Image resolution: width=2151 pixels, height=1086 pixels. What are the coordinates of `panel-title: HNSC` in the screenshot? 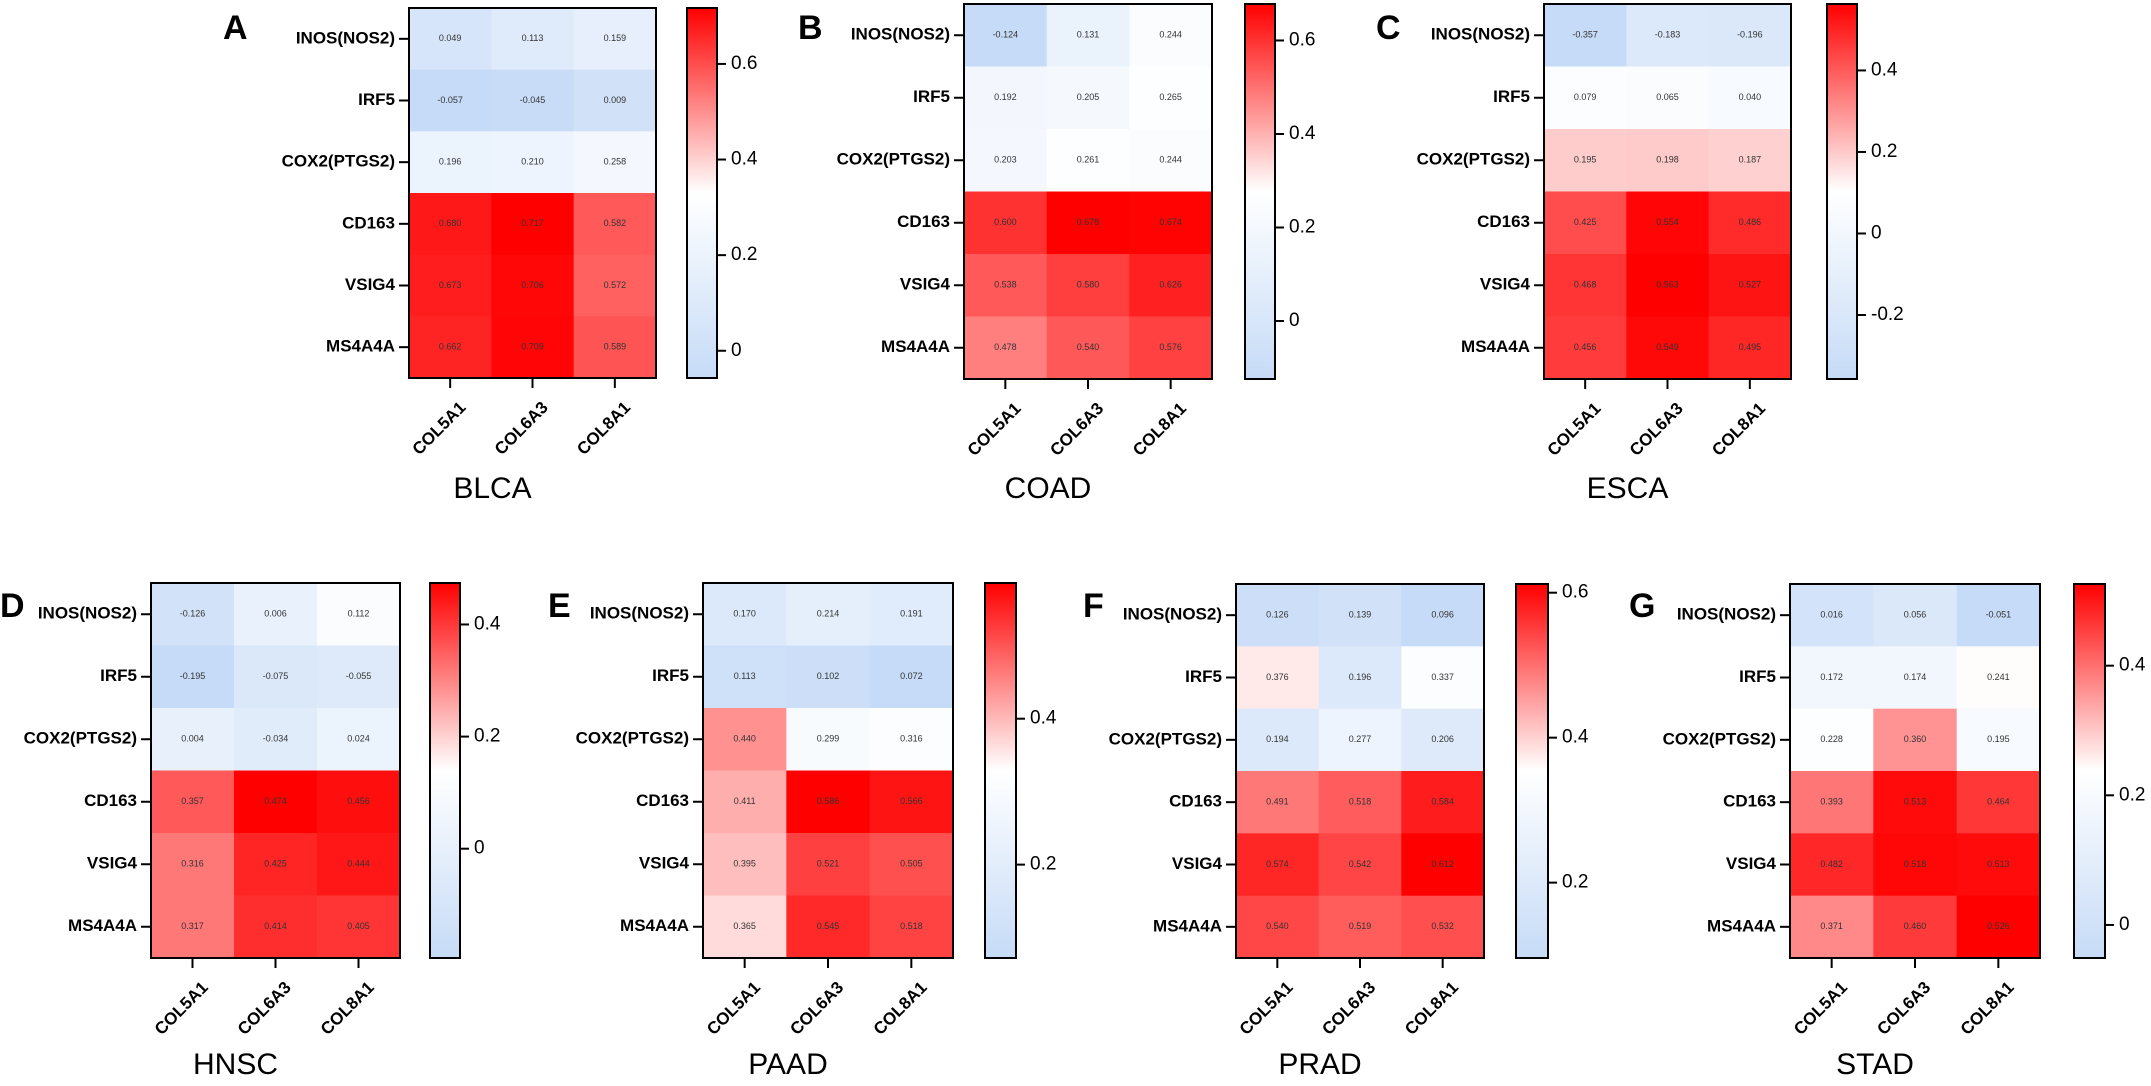 It's located at (235, 1064).